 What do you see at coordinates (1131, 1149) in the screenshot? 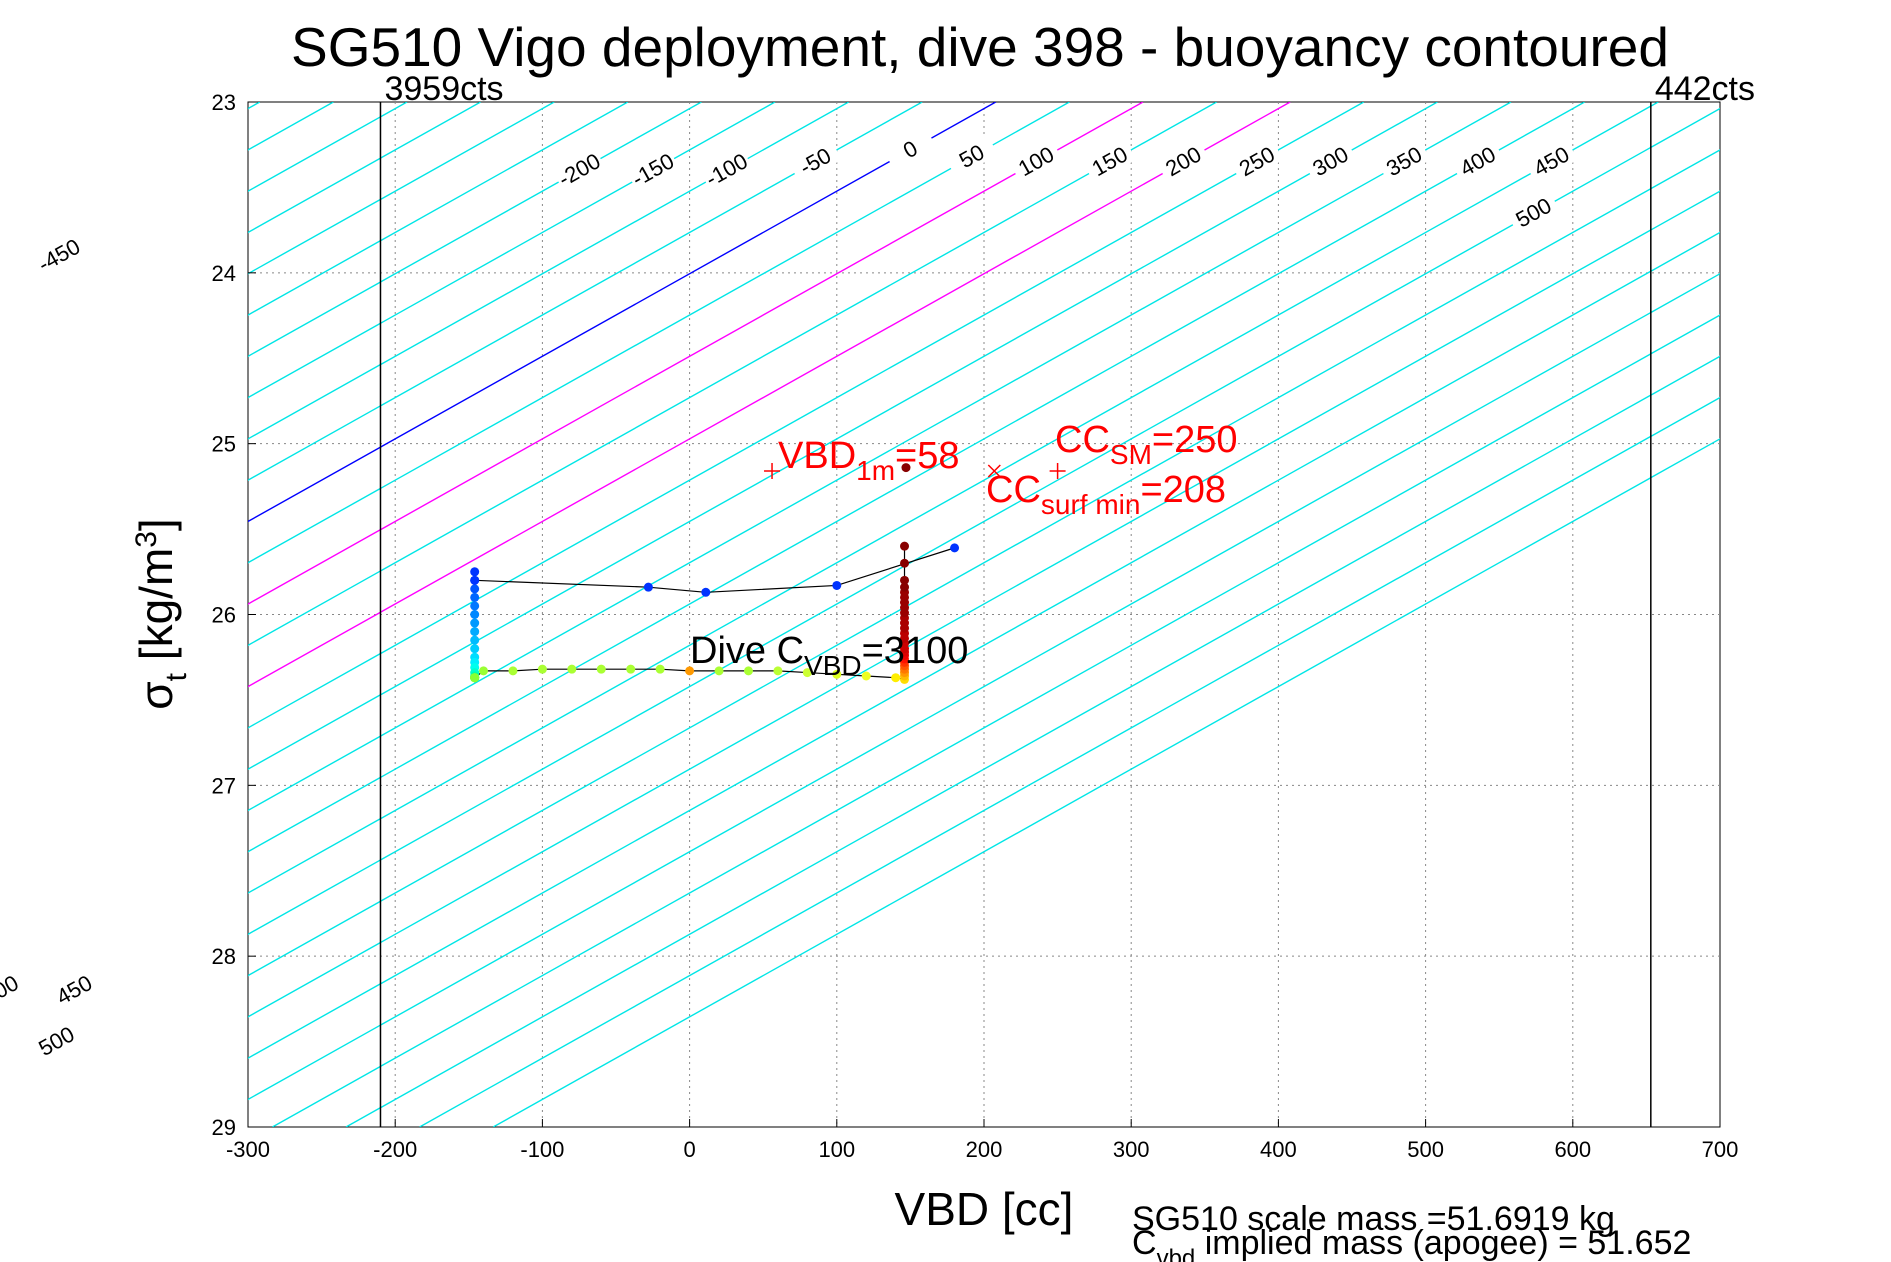
I see `x-tick-label: 300` at bounding box center [1131, 1149].